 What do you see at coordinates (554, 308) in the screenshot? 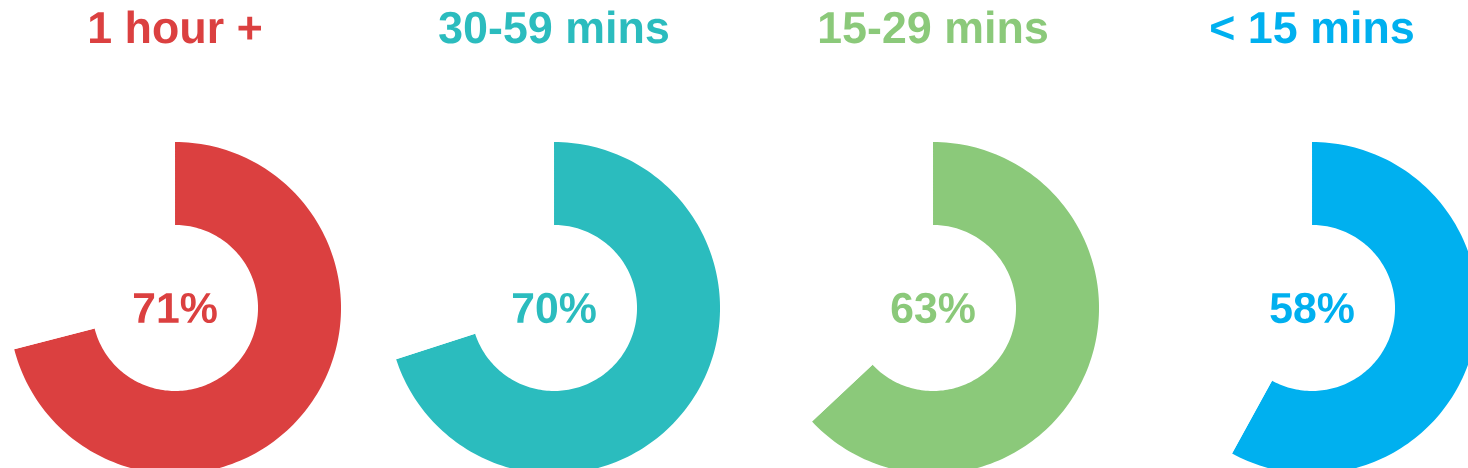
I see `text: 70%` at bounding box center [554, 308].